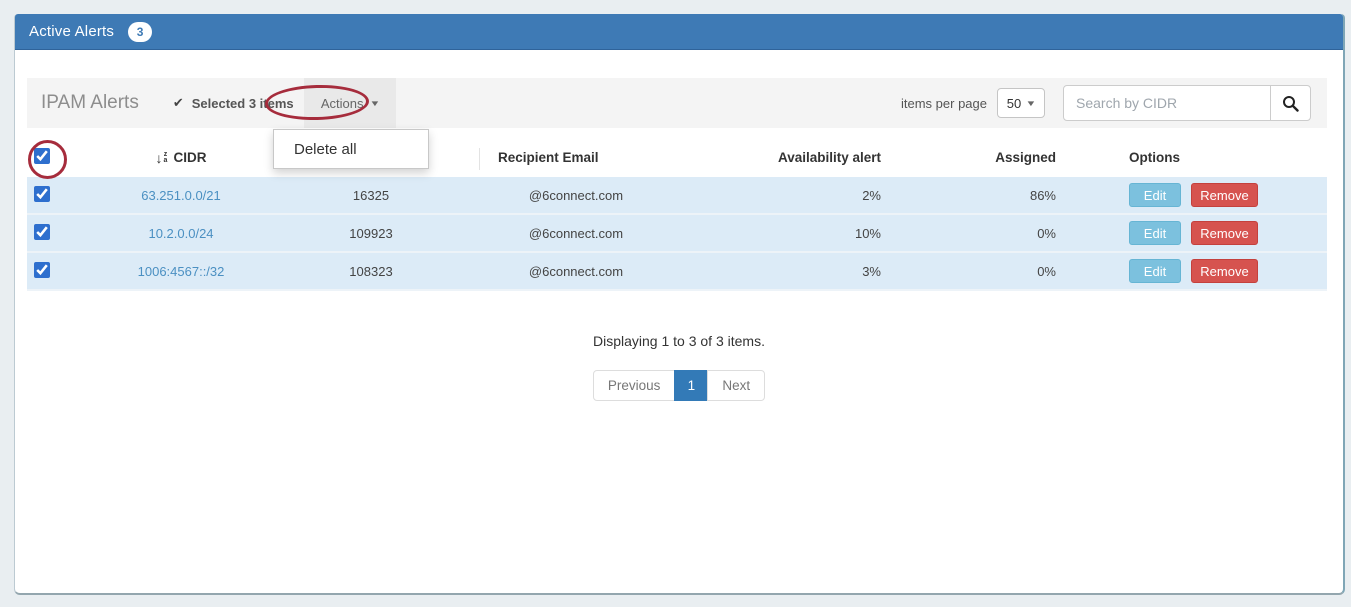 This screenshot has width=1351, height=607. Describe the element at coordinates (691, 385) in the screenshot. I see `pagination-page-1: 1` at that location.